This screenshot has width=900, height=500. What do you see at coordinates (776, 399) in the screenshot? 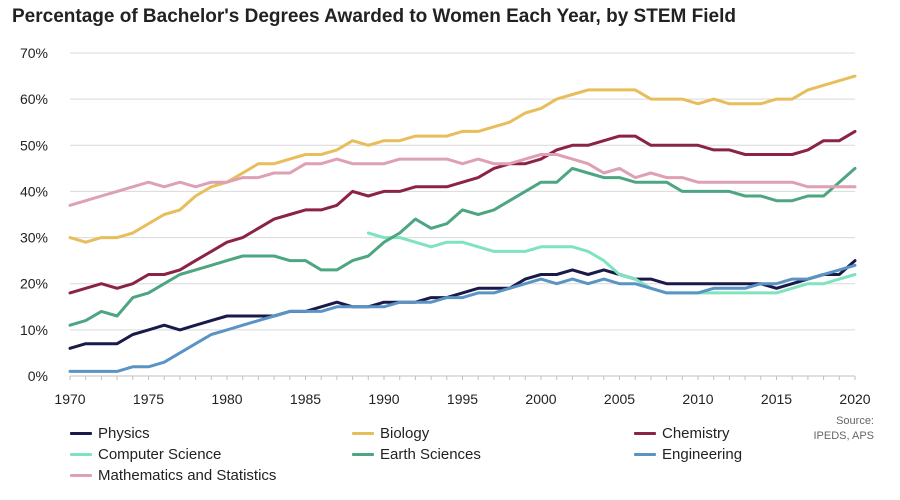
I see `x-tick-label: 2015` at bounding box center [776, 399].